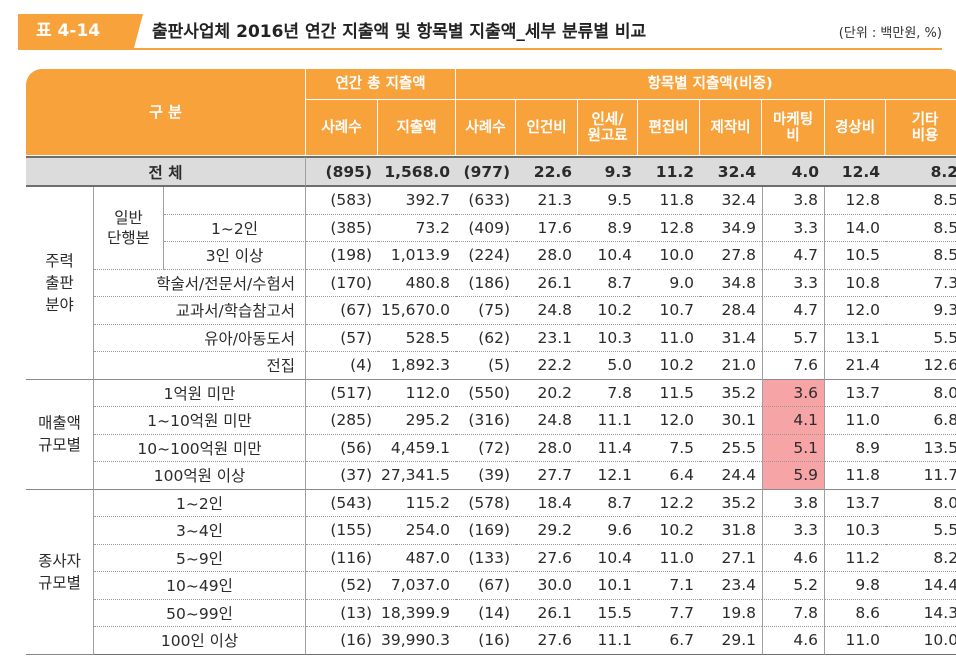 This screenshot has width=956, height=672. Describe the element at coordinates (547, 228) in the screenshot. I see `value-cell: 17.6` at that location.